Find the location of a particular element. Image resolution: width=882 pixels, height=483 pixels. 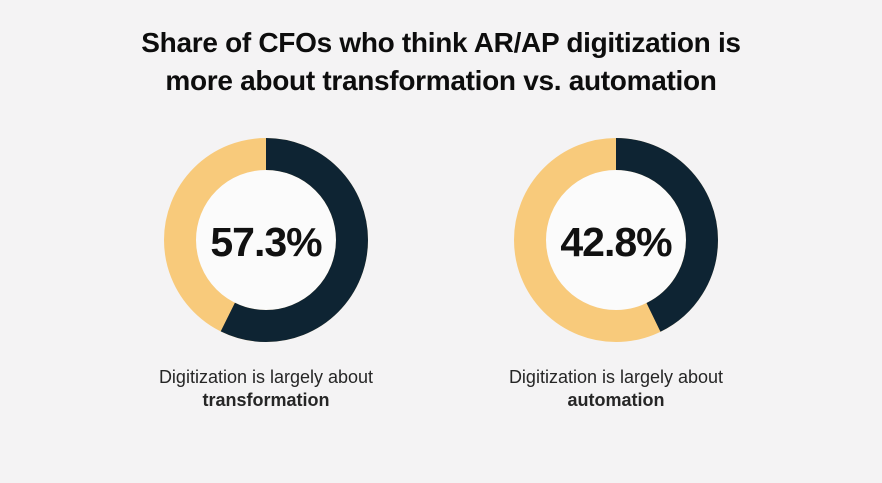

donut-svg-automation is located at coordinates (616, 240).